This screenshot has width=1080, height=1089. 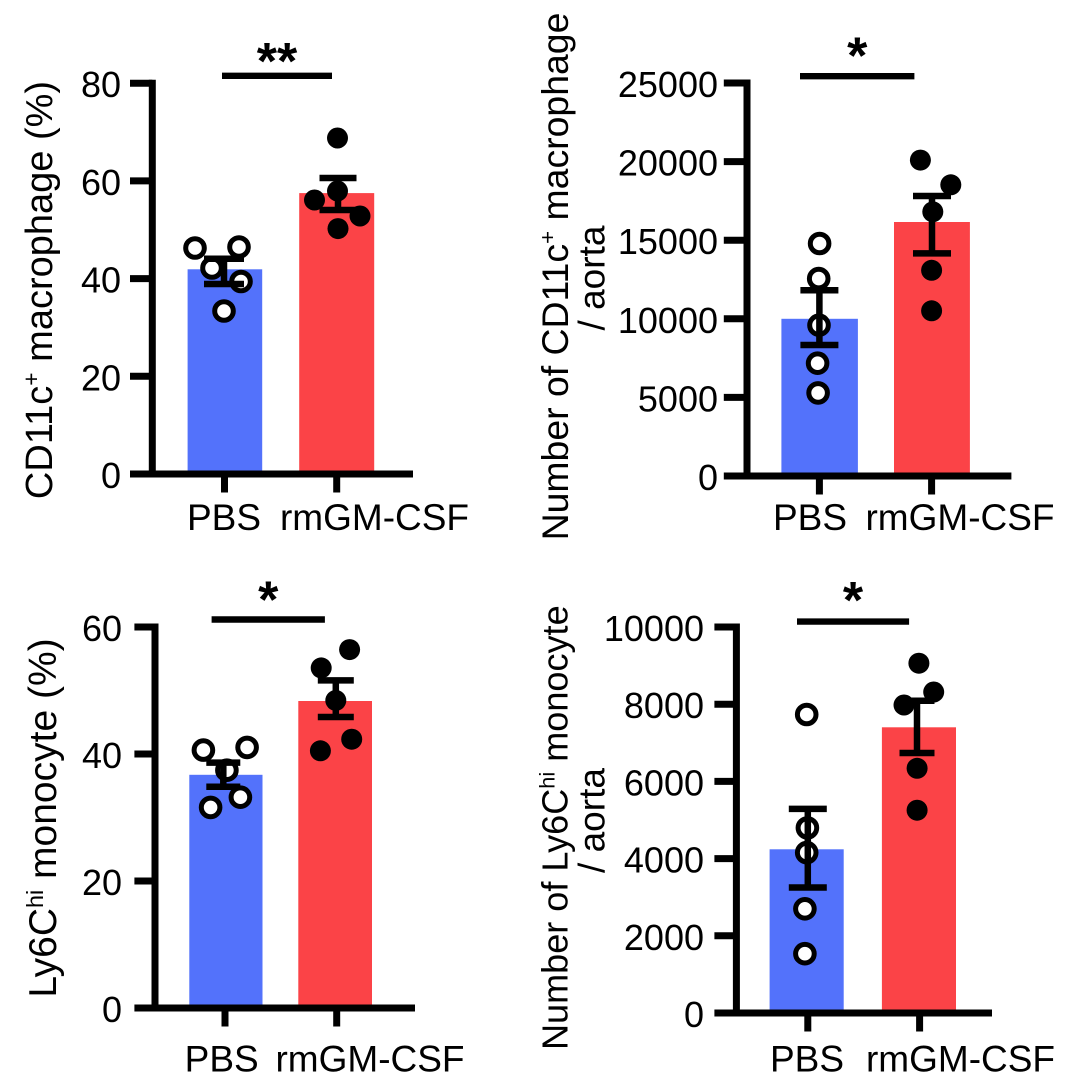 I want to click on svg-text: 2000, so click(x=664, y=937).